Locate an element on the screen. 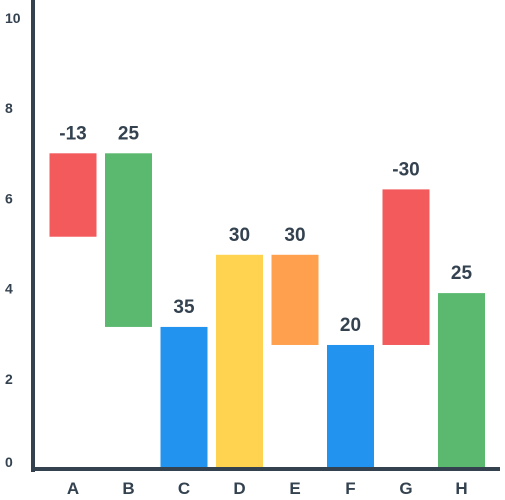  y-tick-label-6: 6 is located at coordinates (9, 198).